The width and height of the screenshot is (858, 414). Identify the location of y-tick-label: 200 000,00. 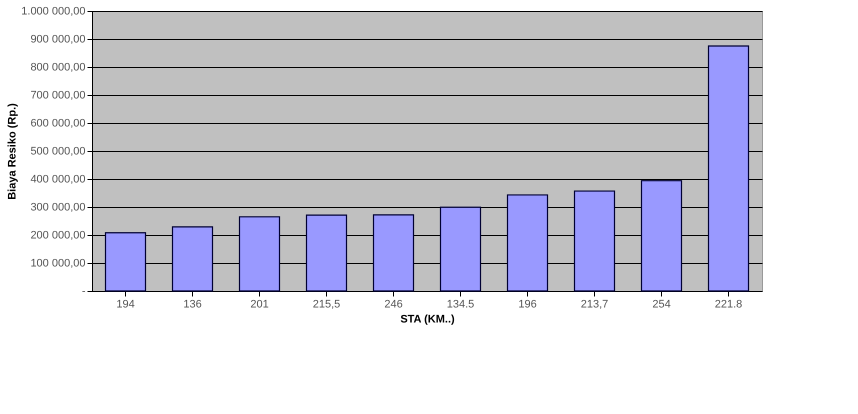
(58, 236).